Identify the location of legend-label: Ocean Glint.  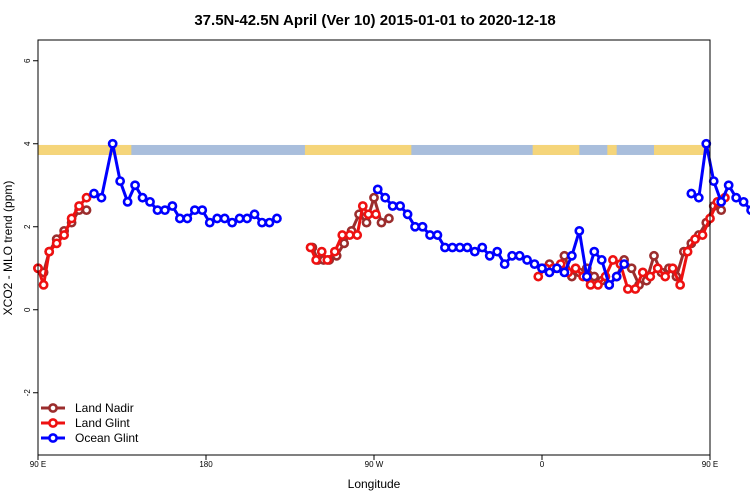
(107, 438).